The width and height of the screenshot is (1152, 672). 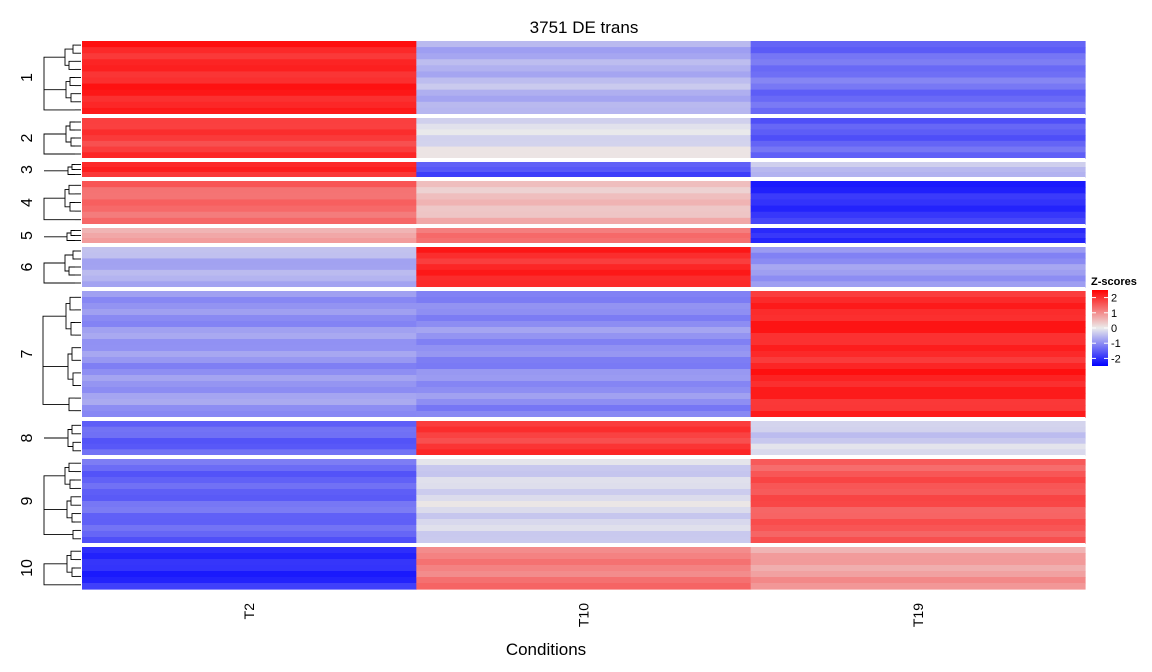 I want to click on legend-tick-label: 2, so click(x=1114, y=299).